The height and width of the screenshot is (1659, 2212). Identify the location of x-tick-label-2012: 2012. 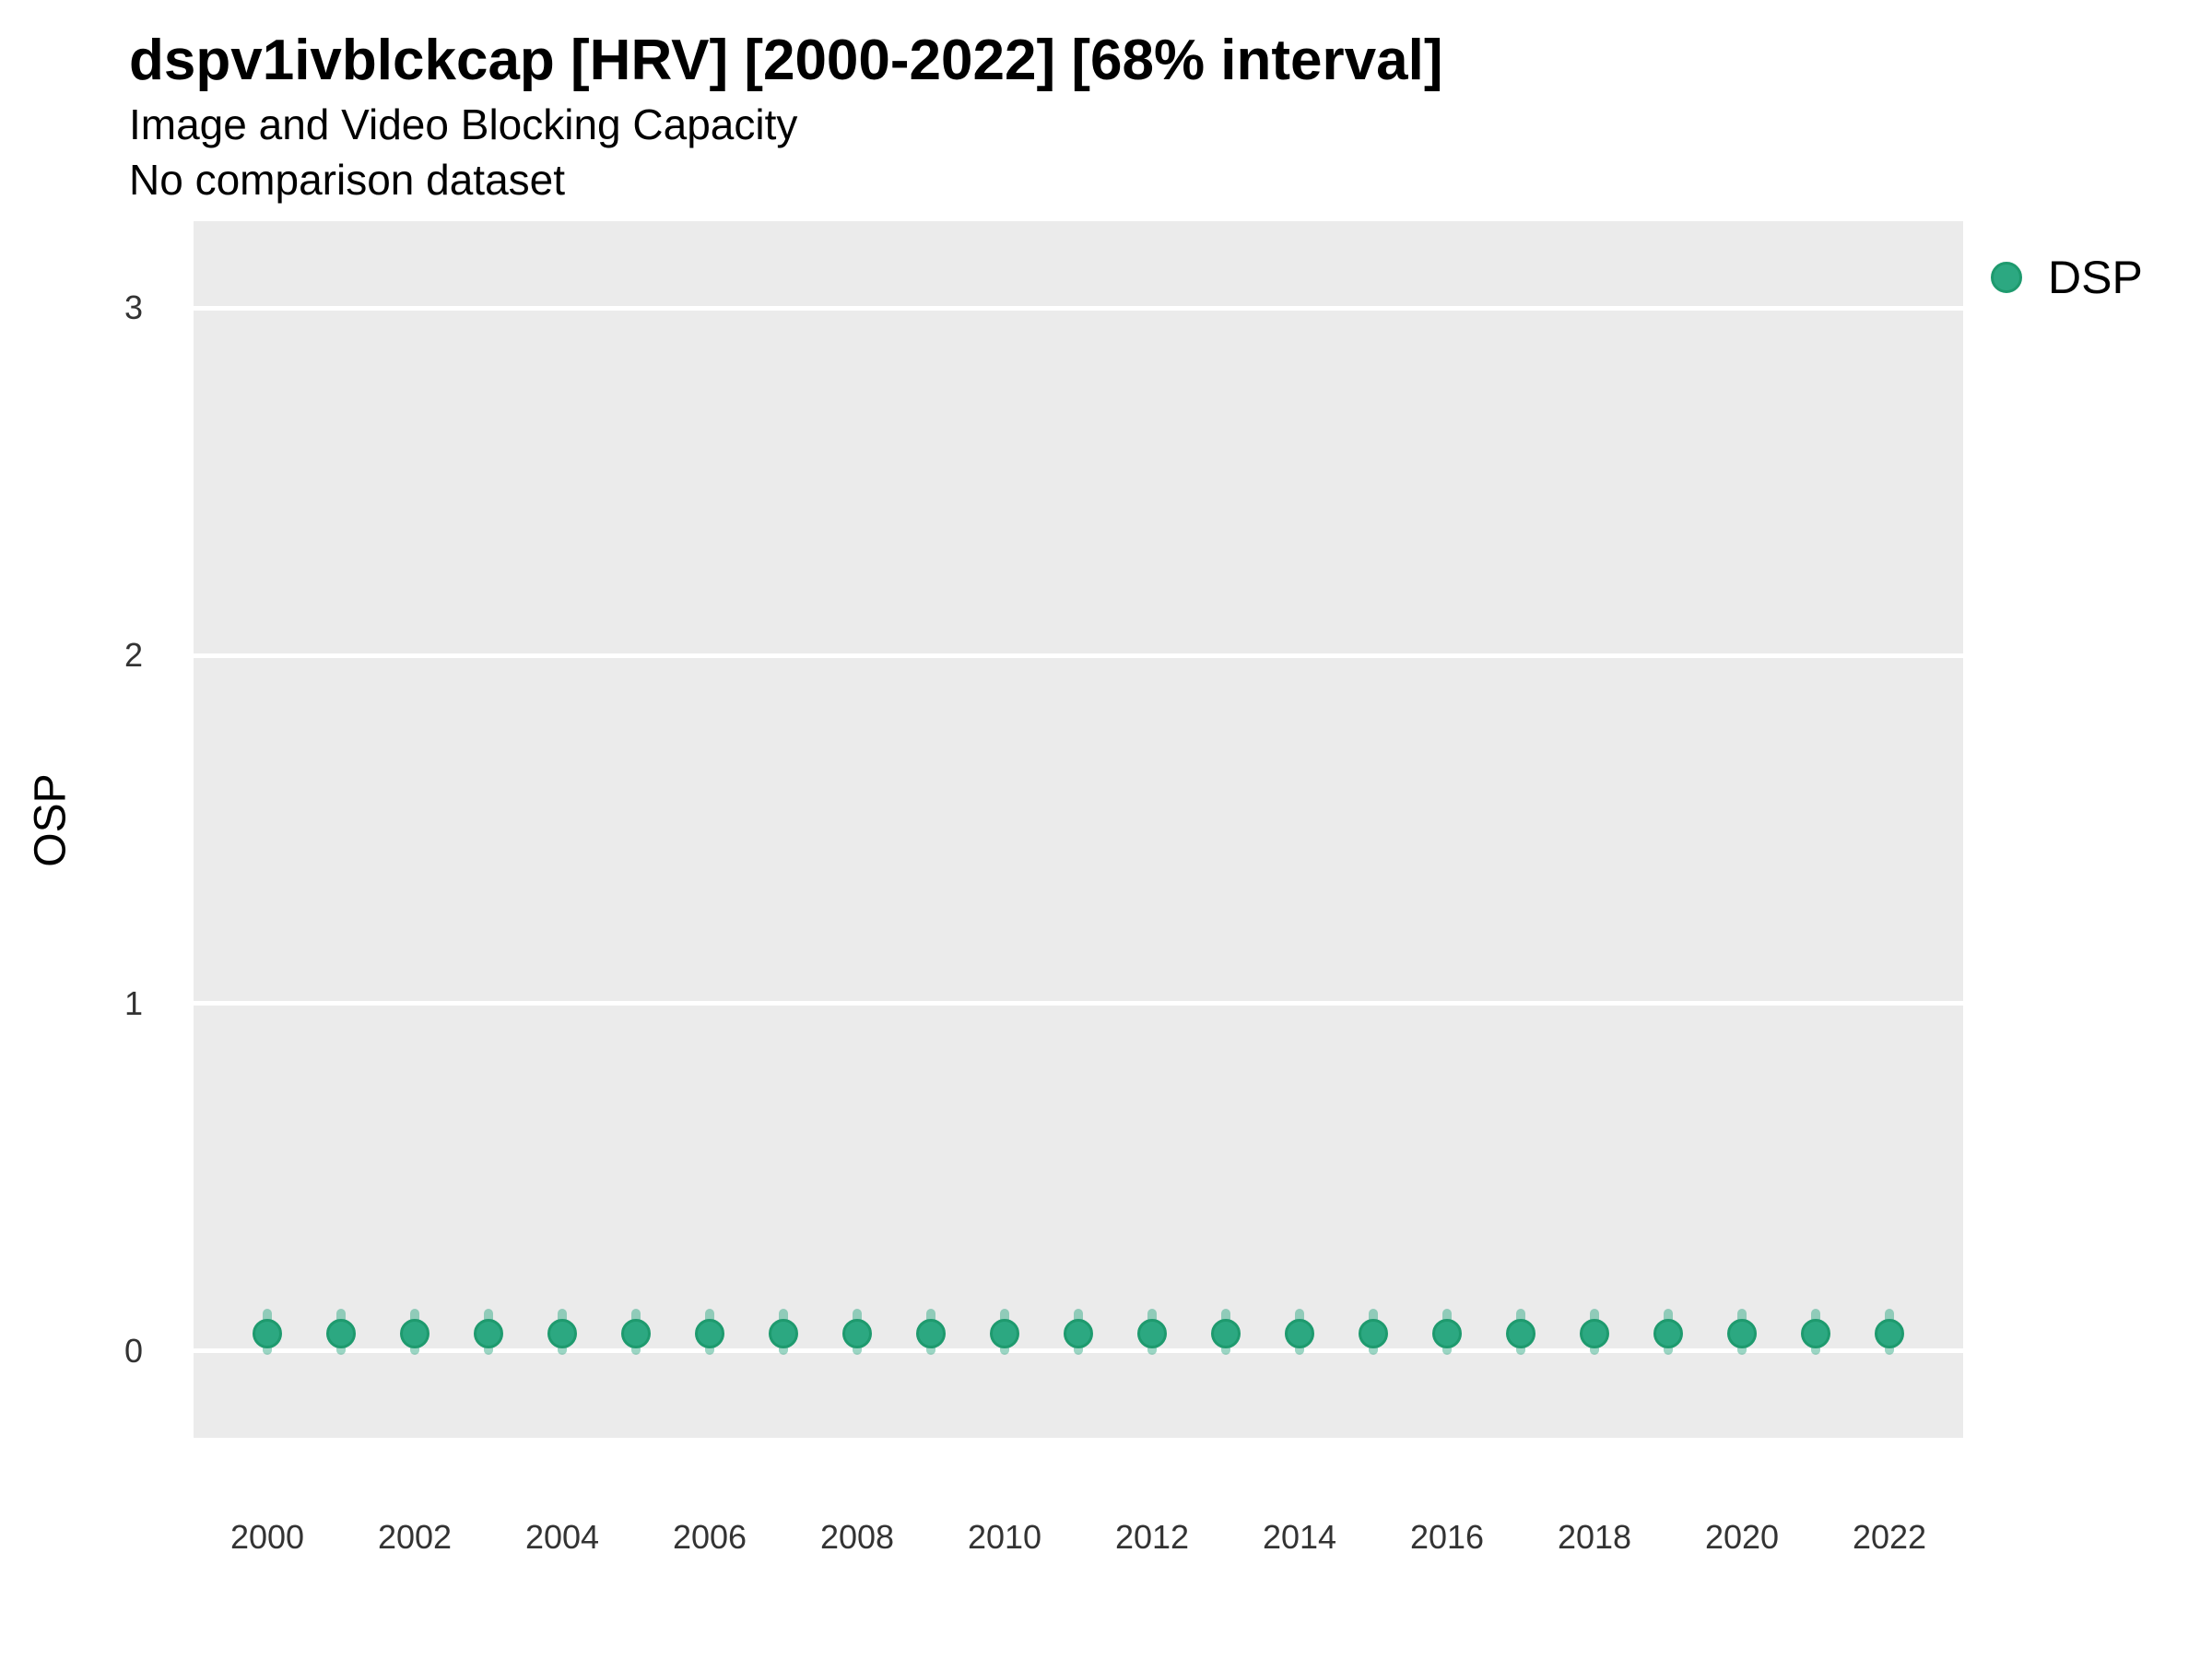
(1152, 1537).